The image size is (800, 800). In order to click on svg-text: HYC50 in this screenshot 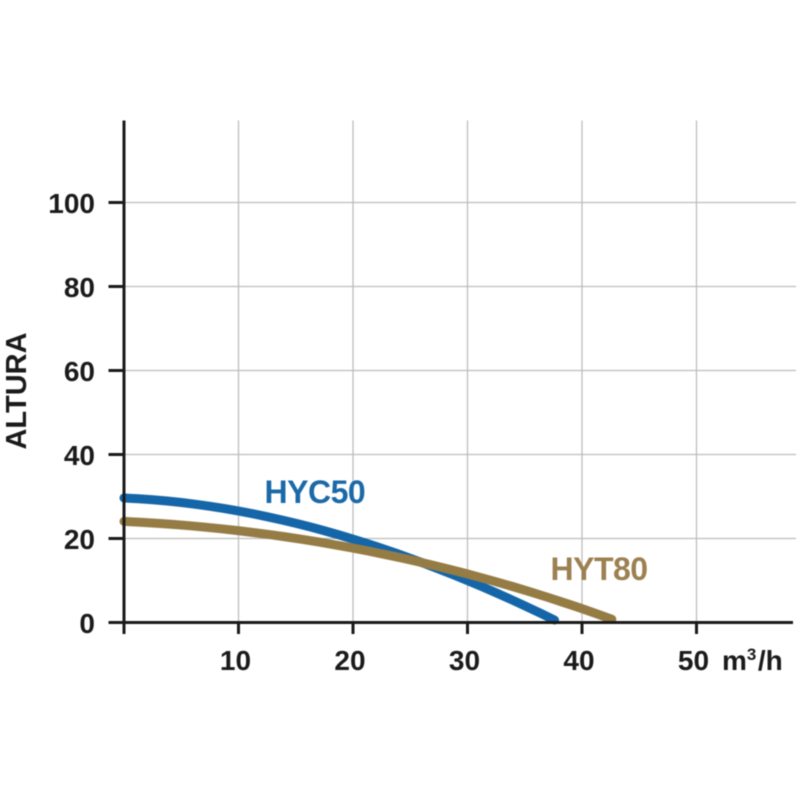, I will do `click(315, 492)`.